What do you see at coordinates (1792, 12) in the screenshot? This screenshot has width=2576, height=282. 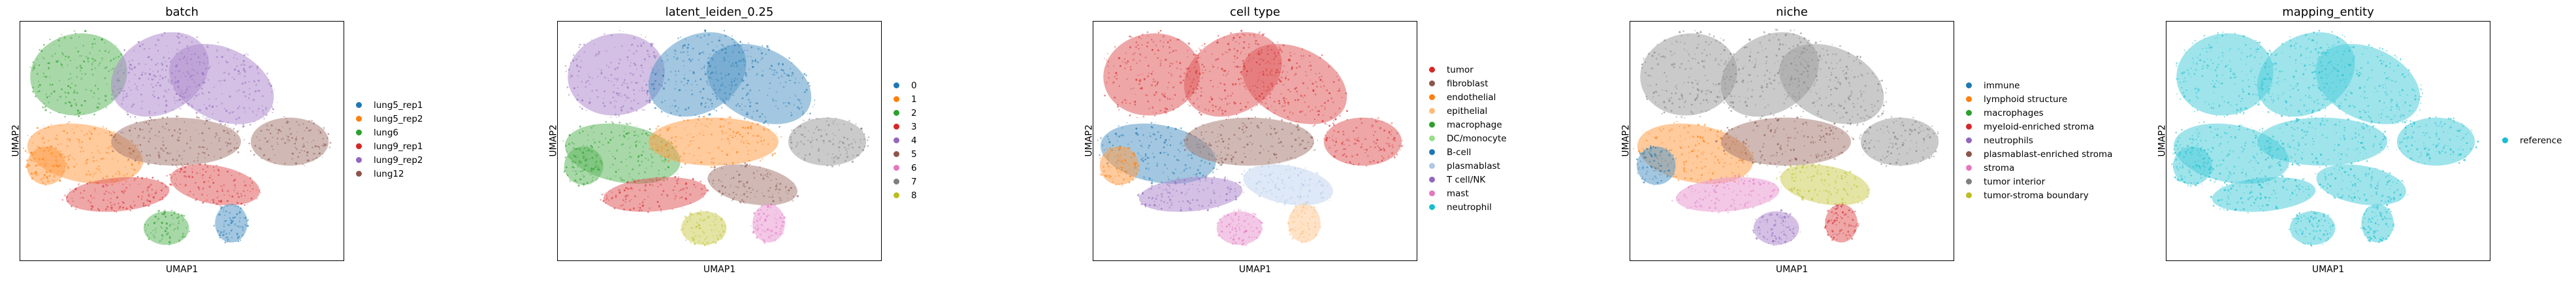 I see `panel-title: niche` at bounding box center [1792, 12].